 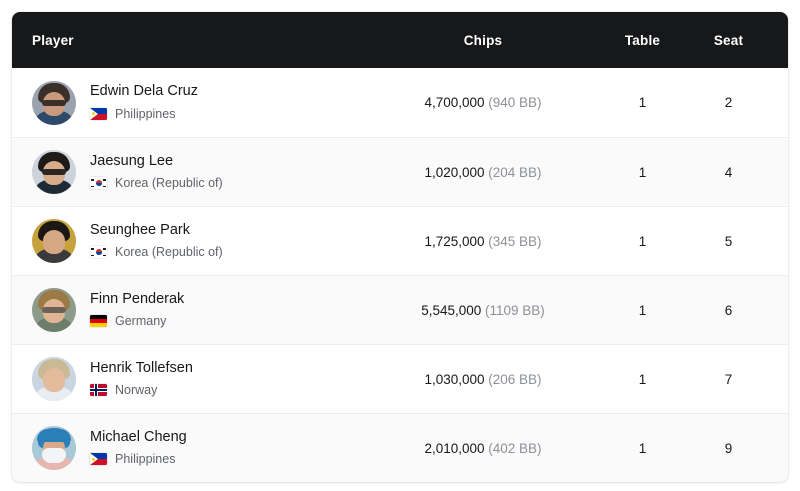 I want to click on player-cell: Finn Penderak Germany, so click(x=202, y=310).